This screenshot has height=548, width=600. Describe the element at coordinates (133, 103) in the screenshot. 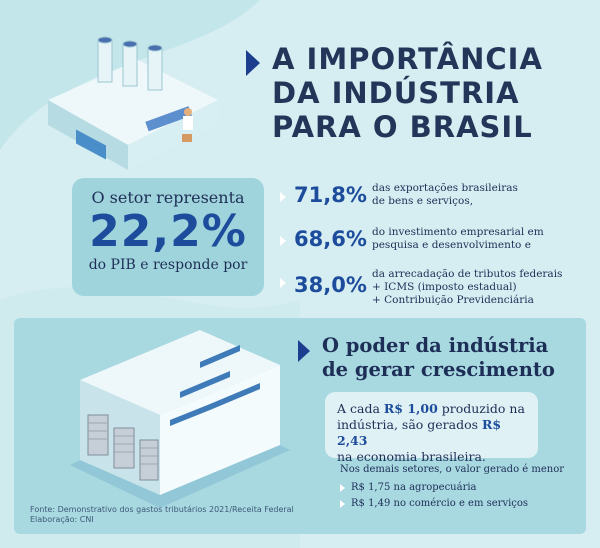

I see `factory-illustration` at that location.